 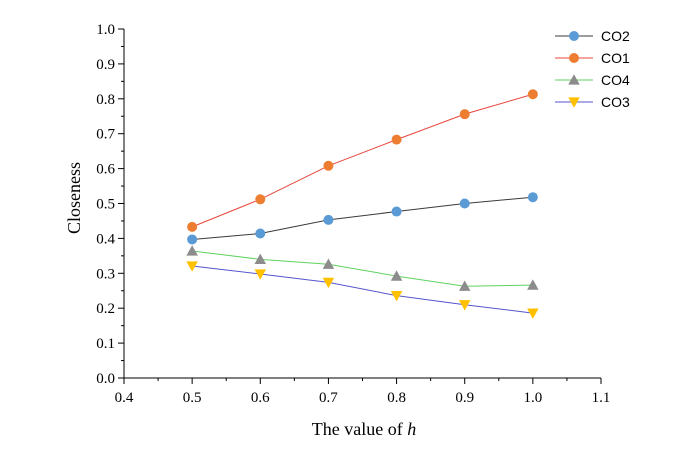 What do you see at coordinates (105, 379) in the screenshot?
I see `y-tick-label: 0.0` at bounding box center [105, 379].